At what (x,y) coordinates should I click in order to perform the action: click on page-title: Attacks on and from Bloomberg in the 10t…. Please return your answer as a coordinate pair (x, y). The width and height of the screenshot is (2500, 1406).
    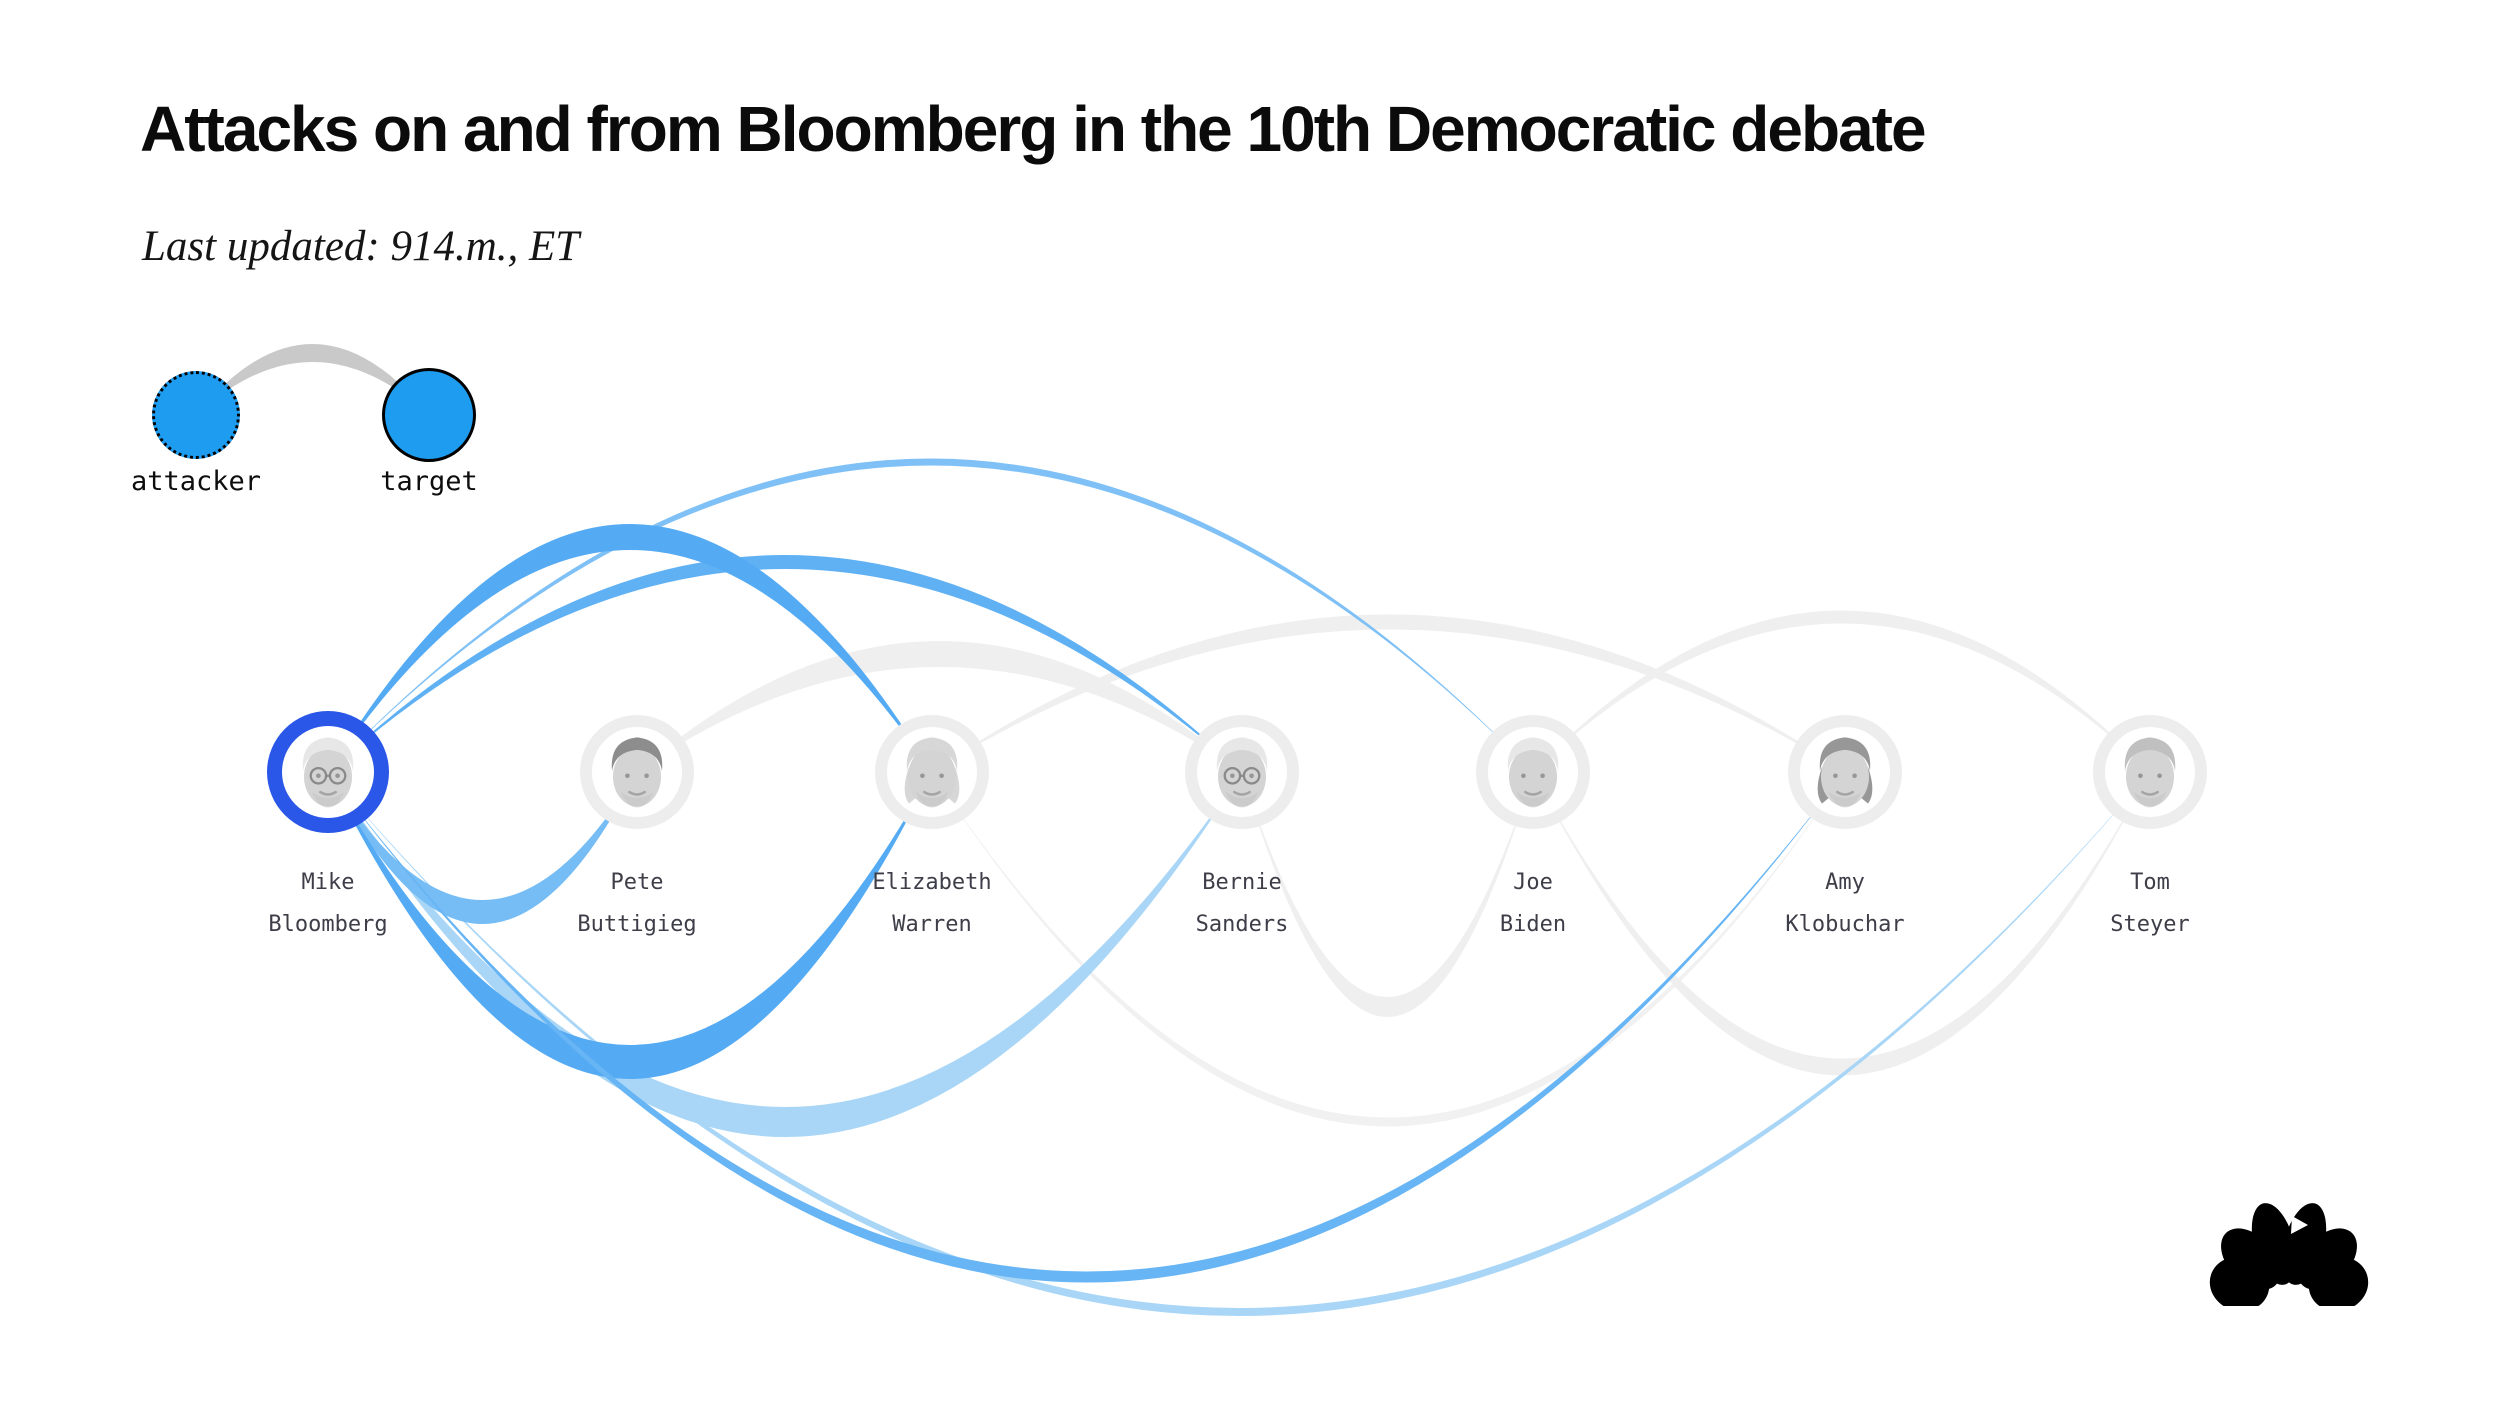
    Looking at the image, I should click on (1033, 129).